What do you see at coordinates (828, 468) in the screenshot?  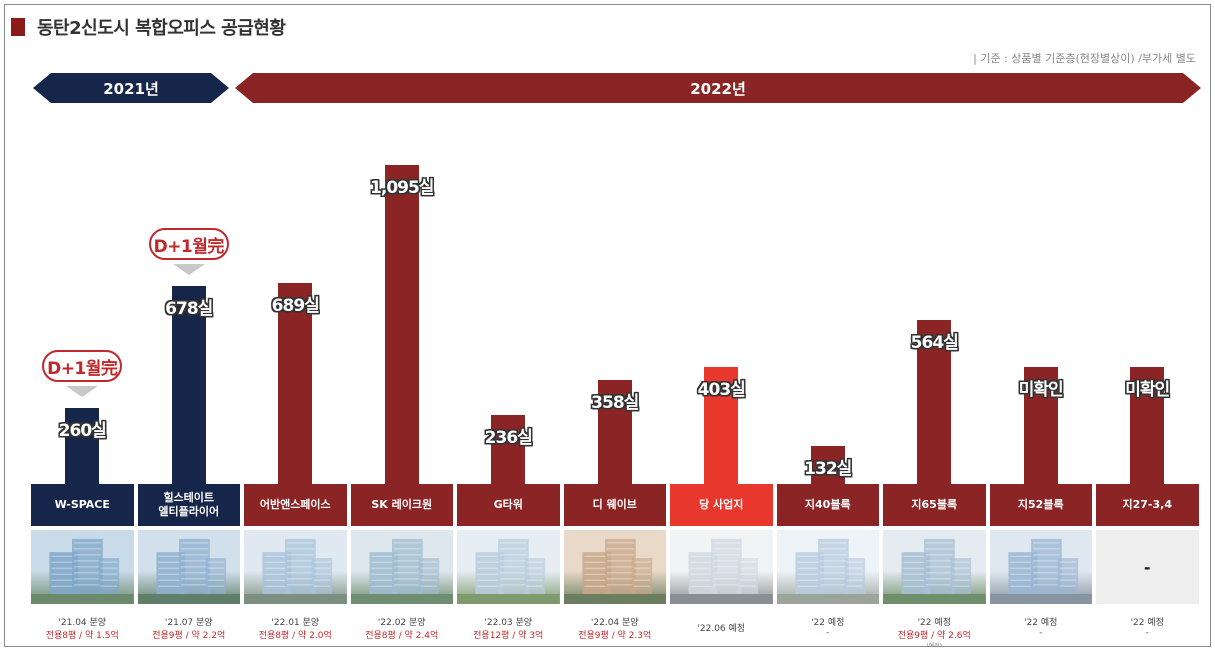 I see `bar-value-label: 132실` at bounding box center [828, 468].